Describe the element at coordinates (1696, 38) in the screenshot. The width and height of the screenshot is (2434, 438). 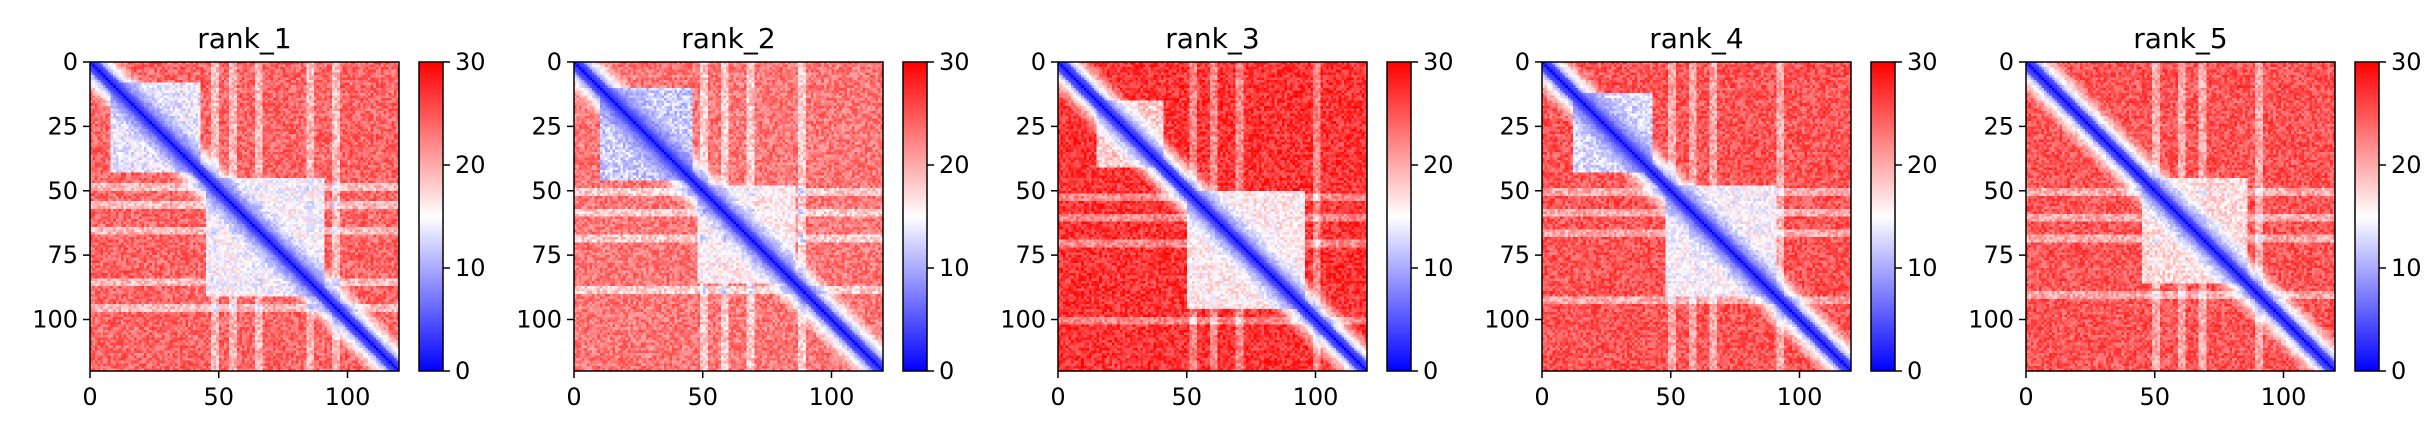
I see `subplot-title: rank_4` at that location.